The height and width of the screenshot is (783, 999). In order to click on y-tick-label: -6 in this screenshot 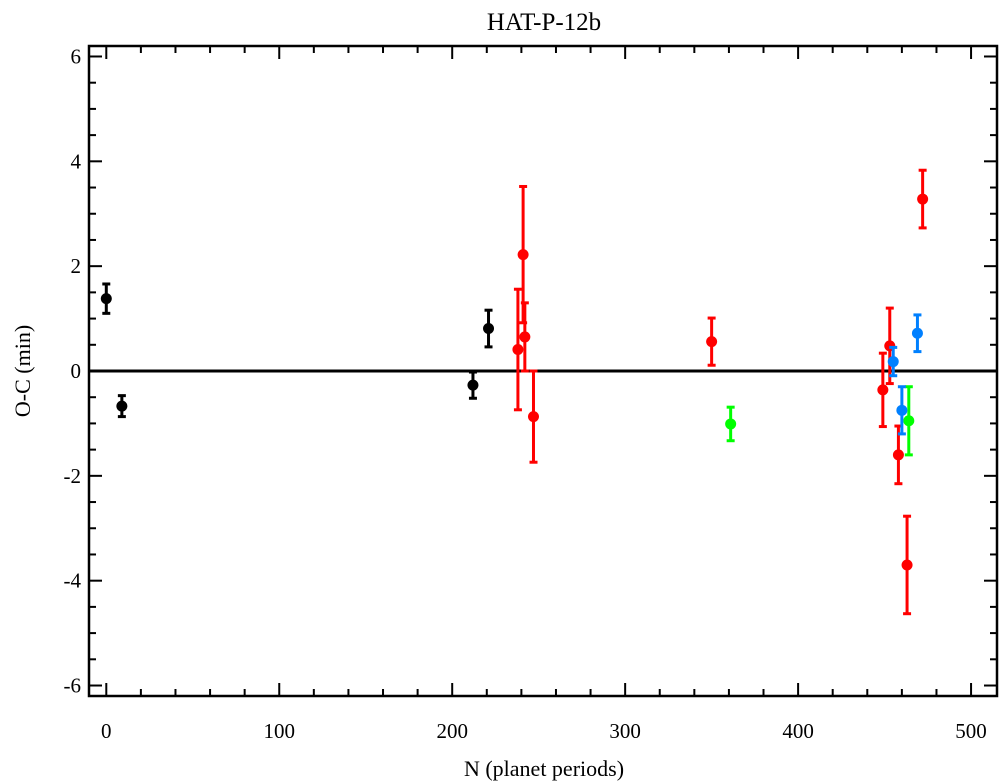, I will do `click(73, 686)`.